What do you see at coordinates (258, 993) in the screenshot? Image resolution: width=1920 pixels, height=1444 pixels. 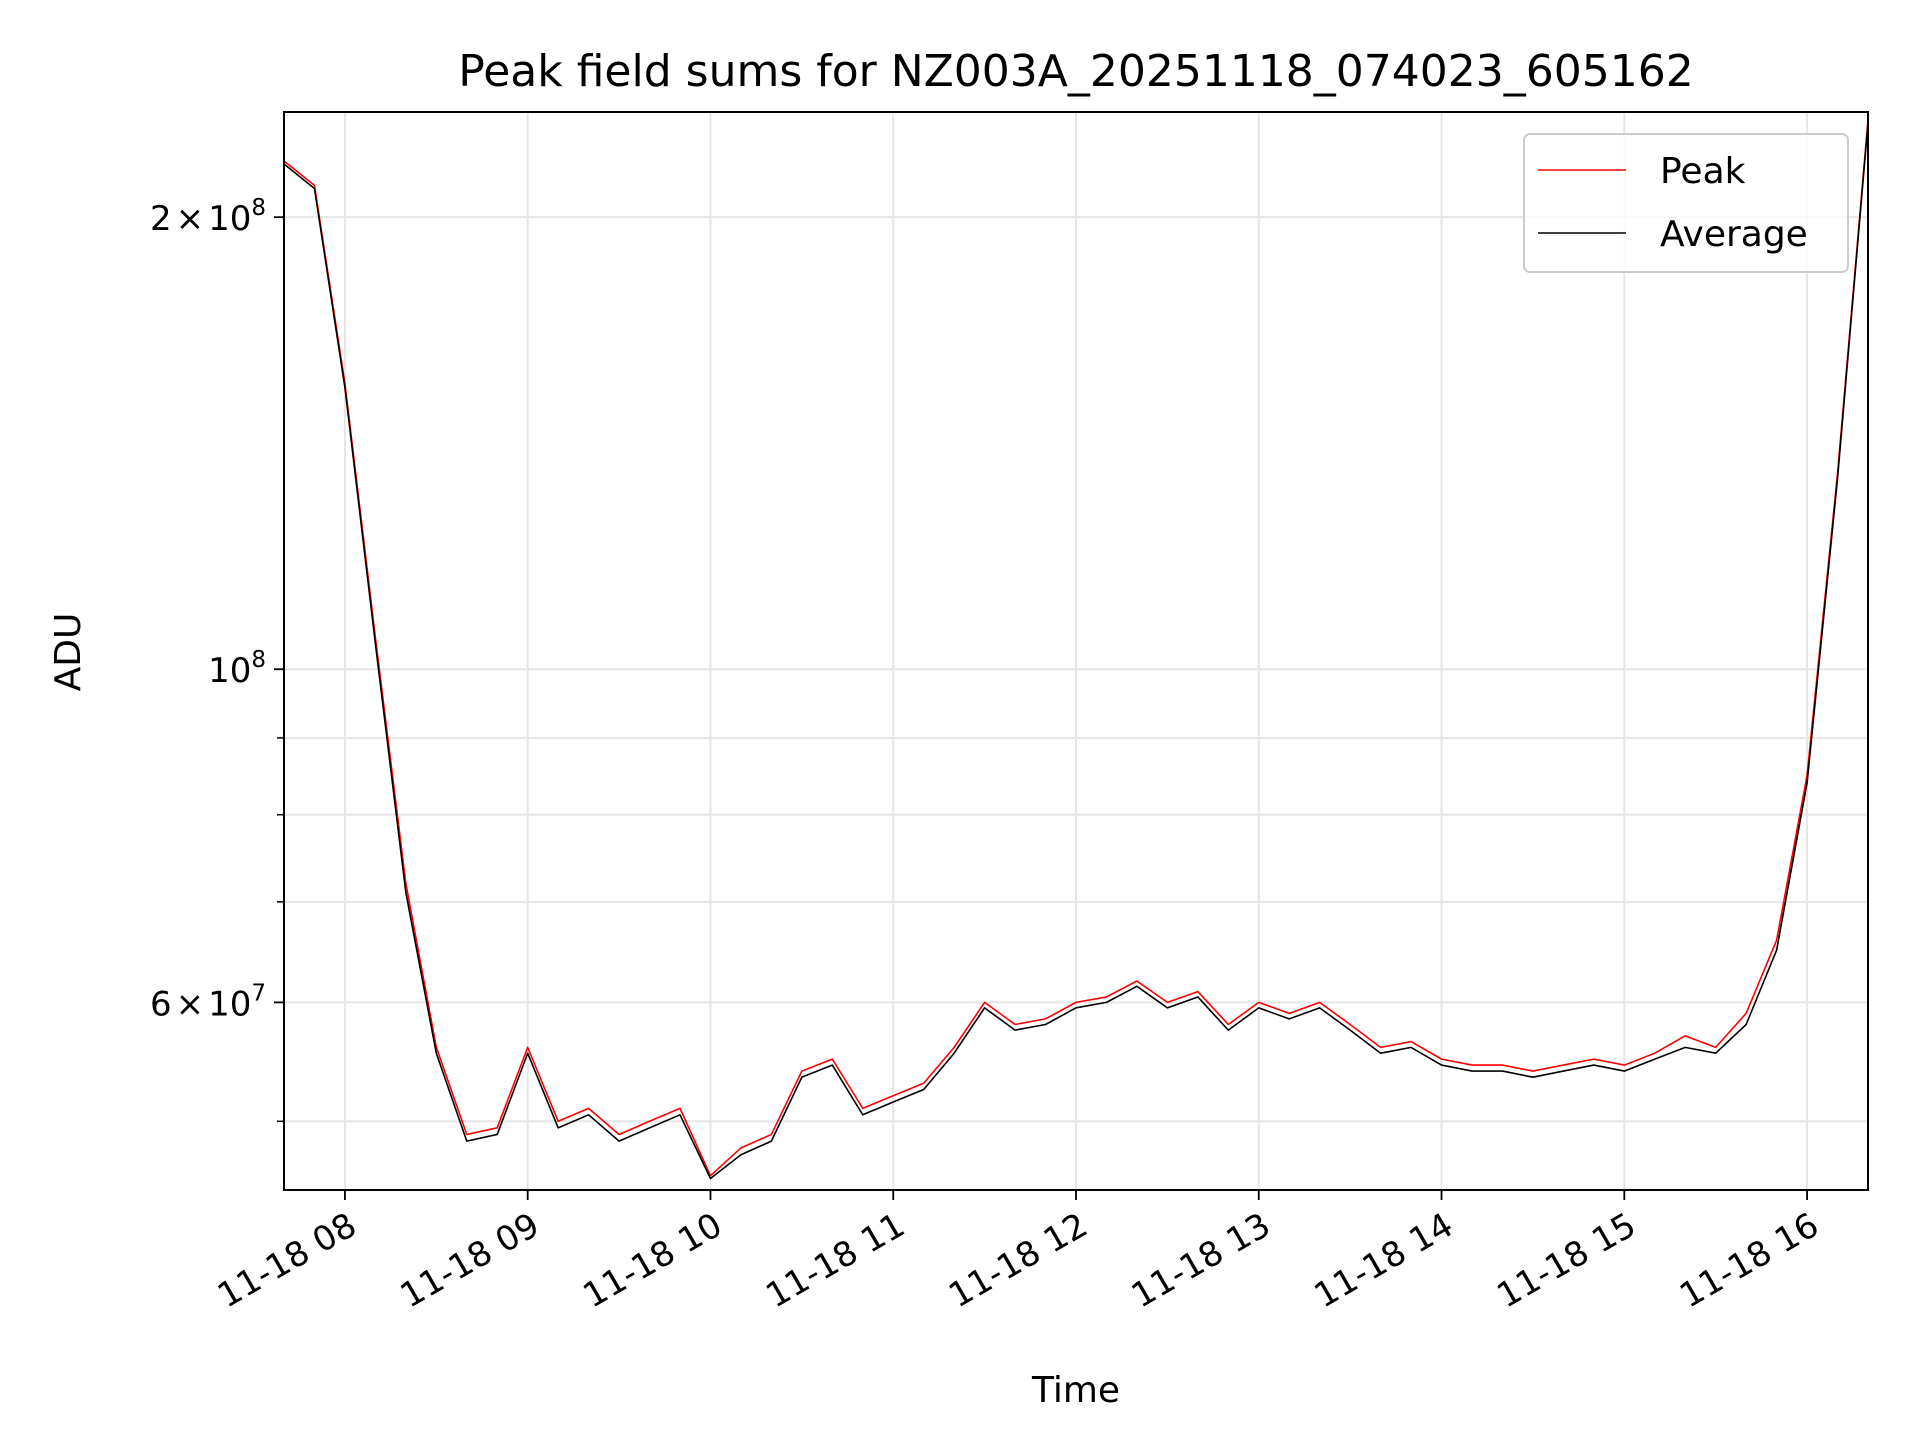 I see `y-tick-exponent: 7` at bounding box center [258, 993].